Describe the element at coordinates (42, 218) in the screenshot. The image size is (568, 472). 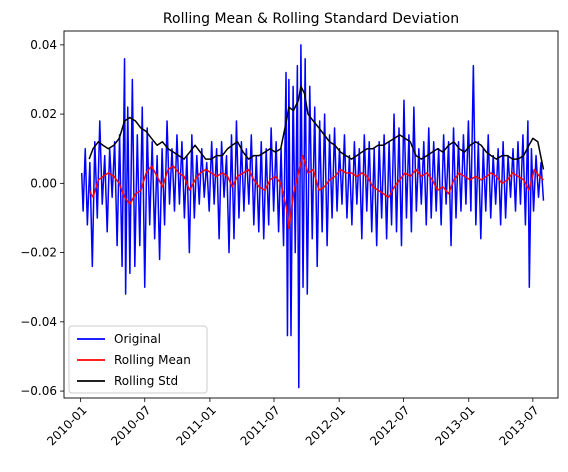
I see `y-axis: 0.04 0.02 0.00 −0.02 −0.04 −0.06` at that location.